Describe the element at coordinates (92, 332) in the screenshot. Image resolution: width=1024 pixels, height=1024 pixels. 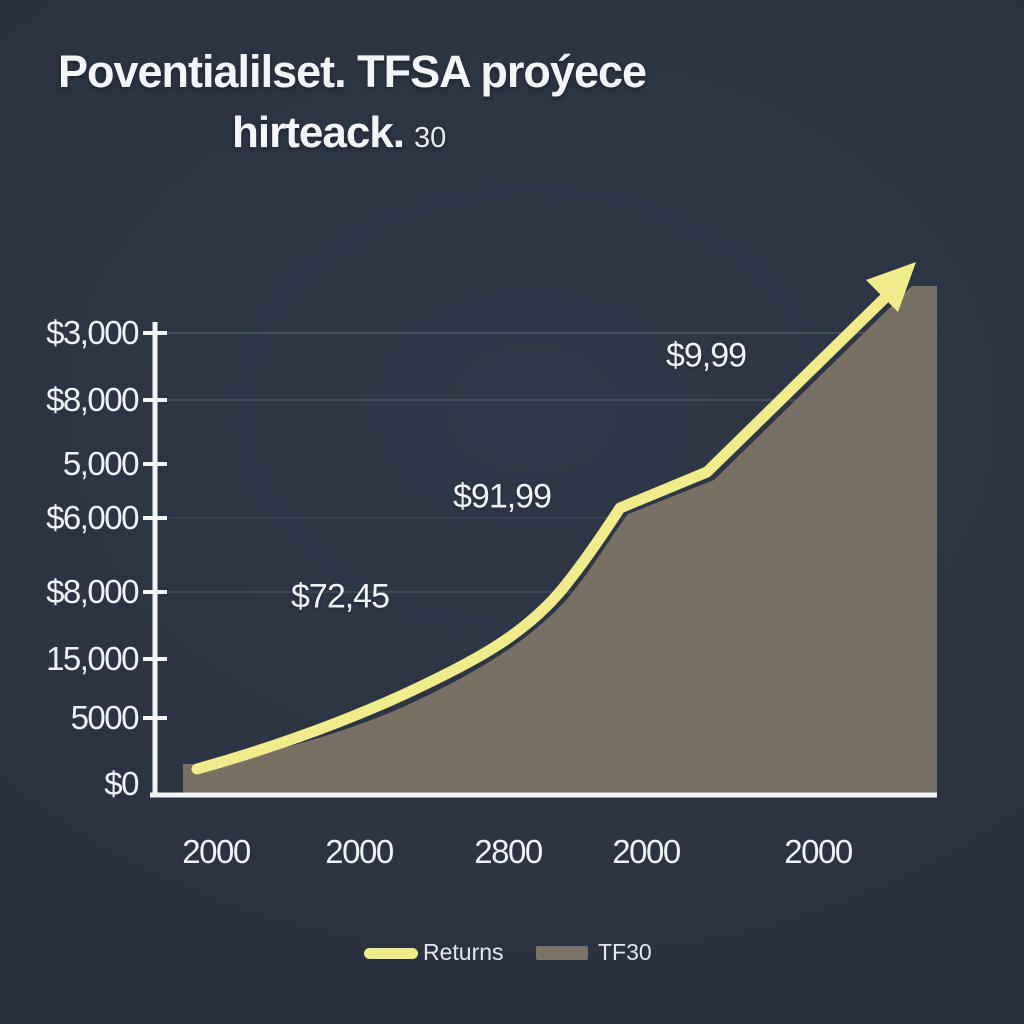
I see `y-axis-label: $3,000` at that location.